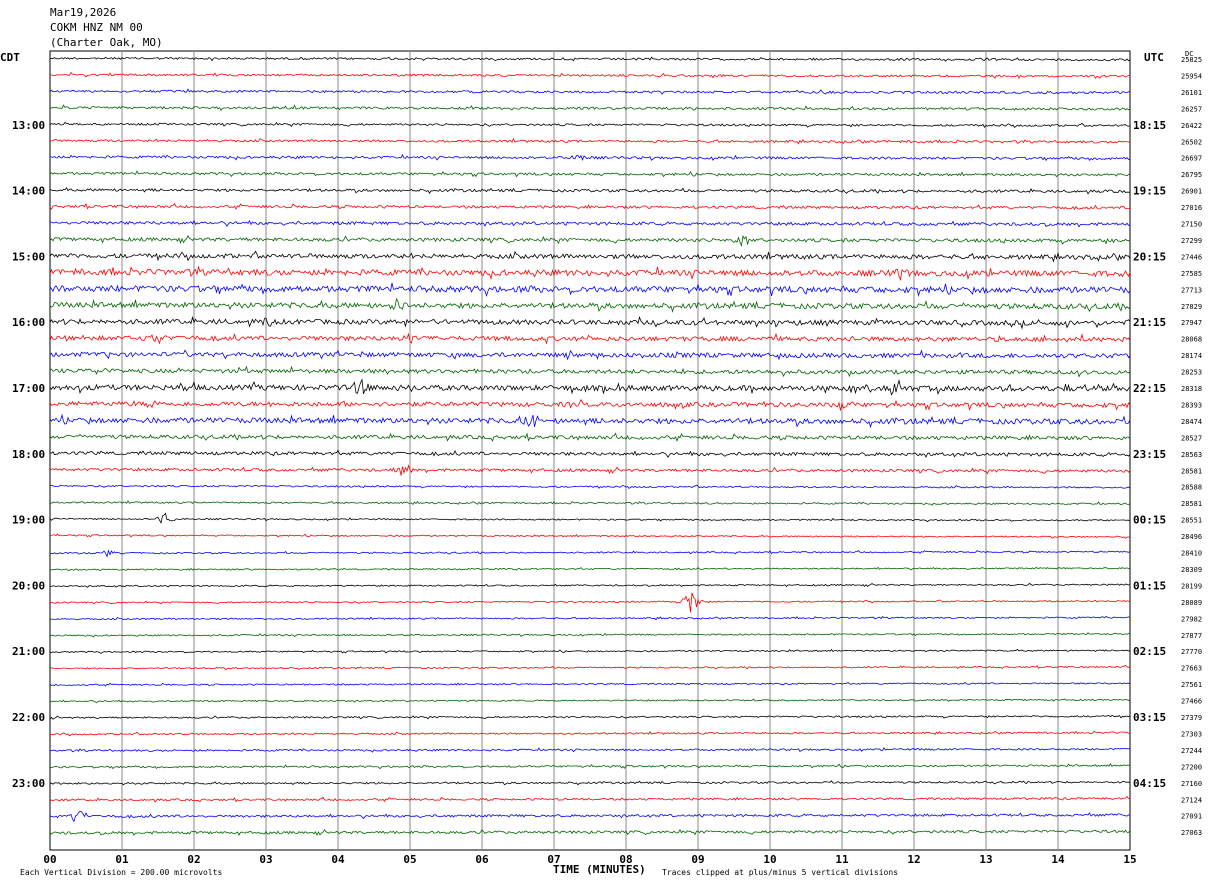 The width and height of the screenshot is (1210, 886). What do you see at coordinates (28, 651) in the screenshot?
I see `left-time-tick: 21:00` at bounding box center [28, 651].